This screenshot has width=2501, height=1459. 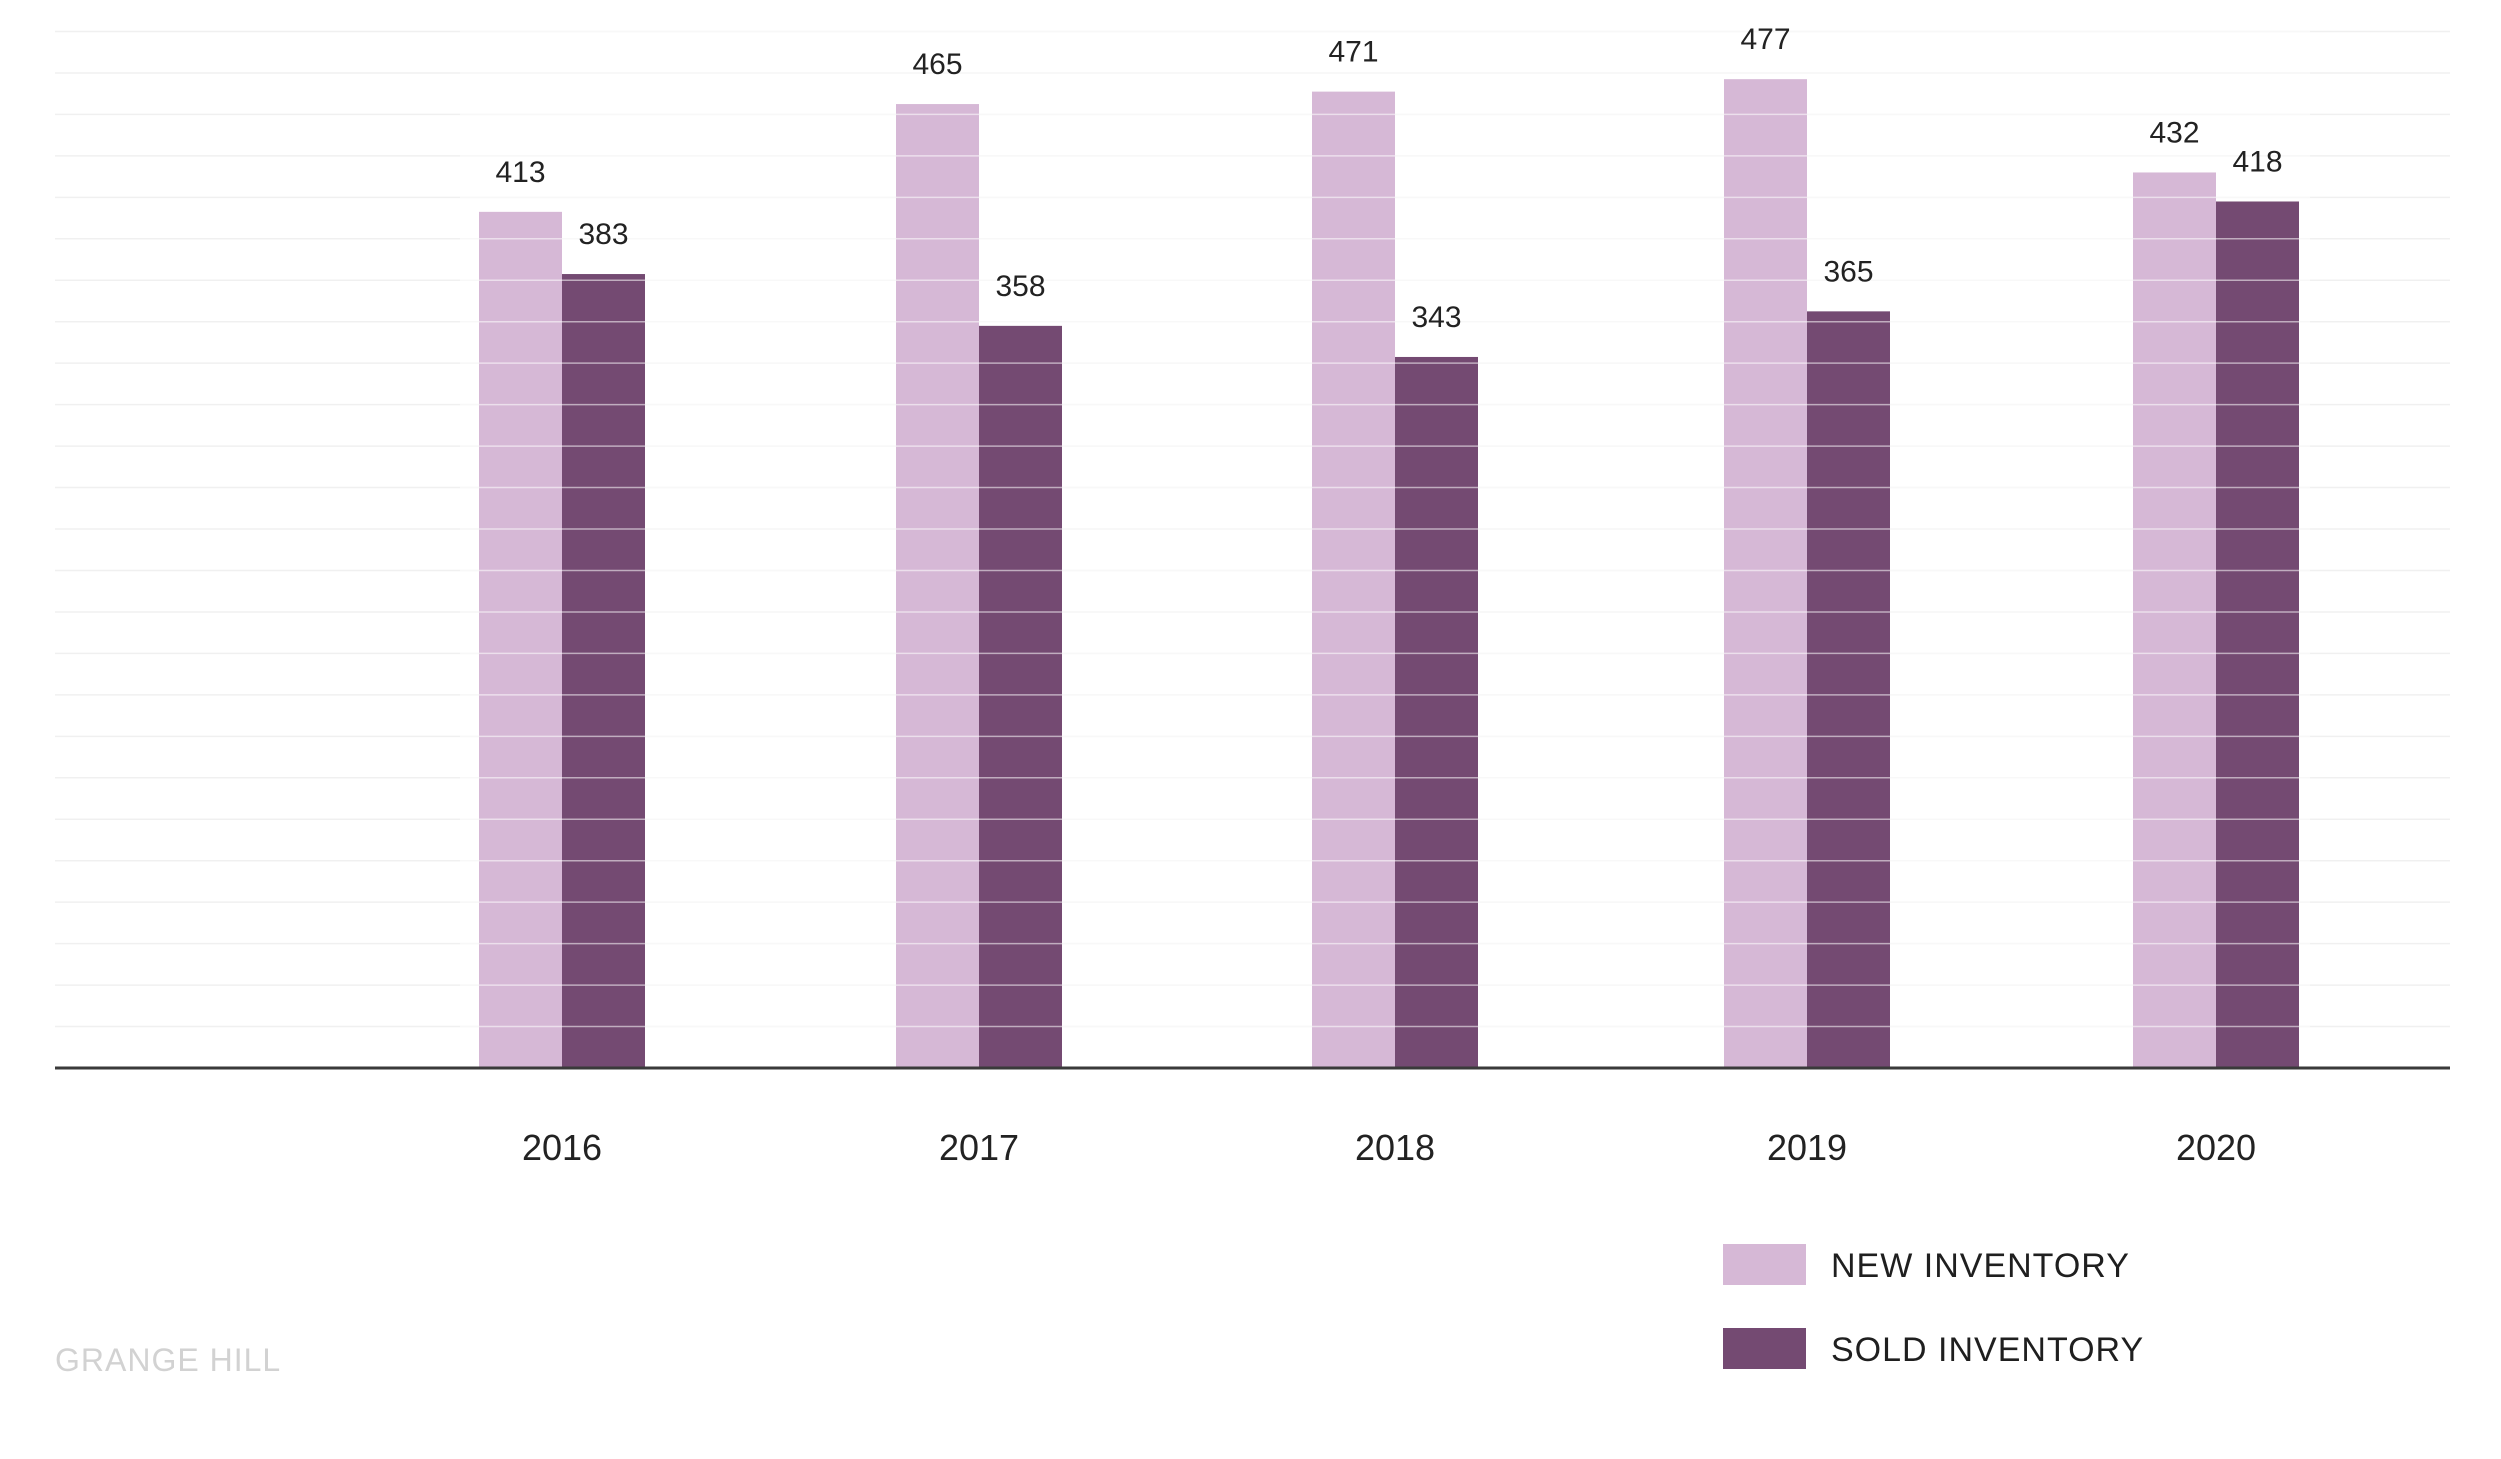 What do you see at coordinates (1848, 271) in the screenshot?
I see `data-label-2019-sold: 365` at bounding box center [1848, 271].